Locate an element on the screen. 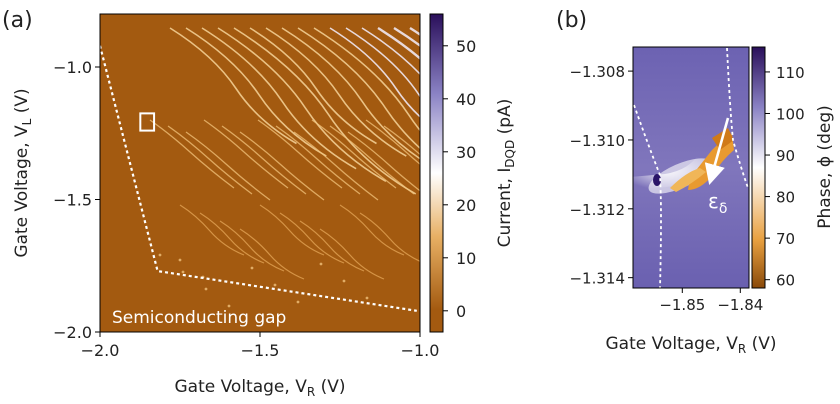  panel-a-y-tick-label: −1.5 is located at coordinates (72, 200).